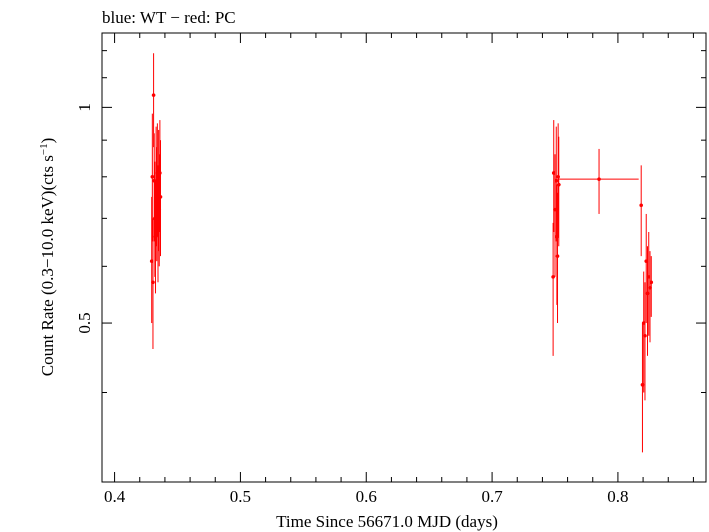 The width and height of the screenshot is (709, 532). What do you see at coordinates (44, 149) in the screenshot?
I see `y-axis-label-exponent: −1` at bounding box center [44, 149].